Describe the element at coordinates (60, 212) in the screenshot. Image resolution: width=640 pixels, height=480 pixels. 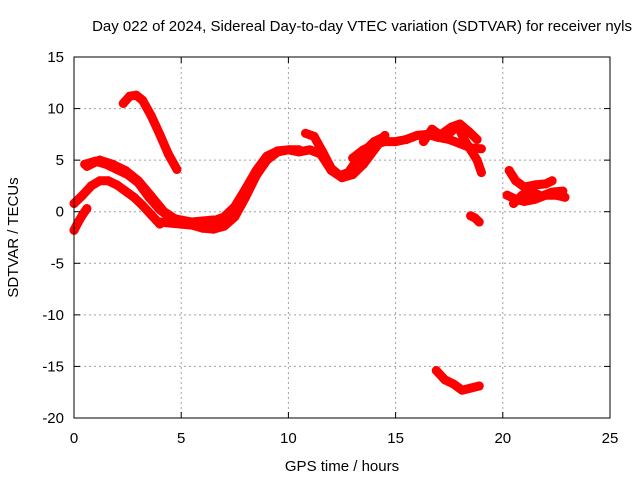
I see `y-tick-label: 0` at that location.